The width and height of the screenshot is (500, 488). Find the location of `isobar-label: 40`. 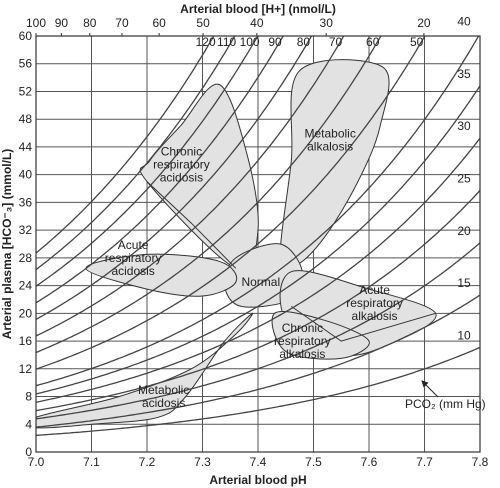

isobar-label: 40 is located at coordinates (464, 22).